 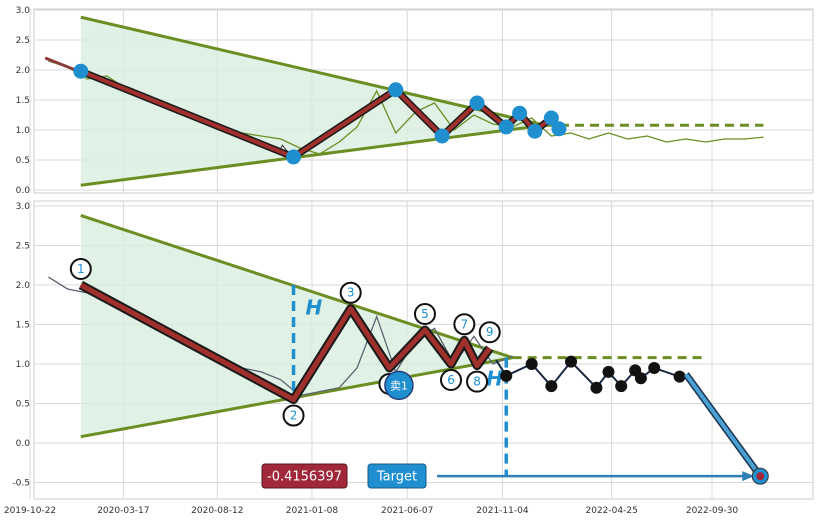 What do you see at coordinates (217, 511) in the screenshot?
I see `x-tick-label: 2020-08-12` at bounding box center [217, 511].